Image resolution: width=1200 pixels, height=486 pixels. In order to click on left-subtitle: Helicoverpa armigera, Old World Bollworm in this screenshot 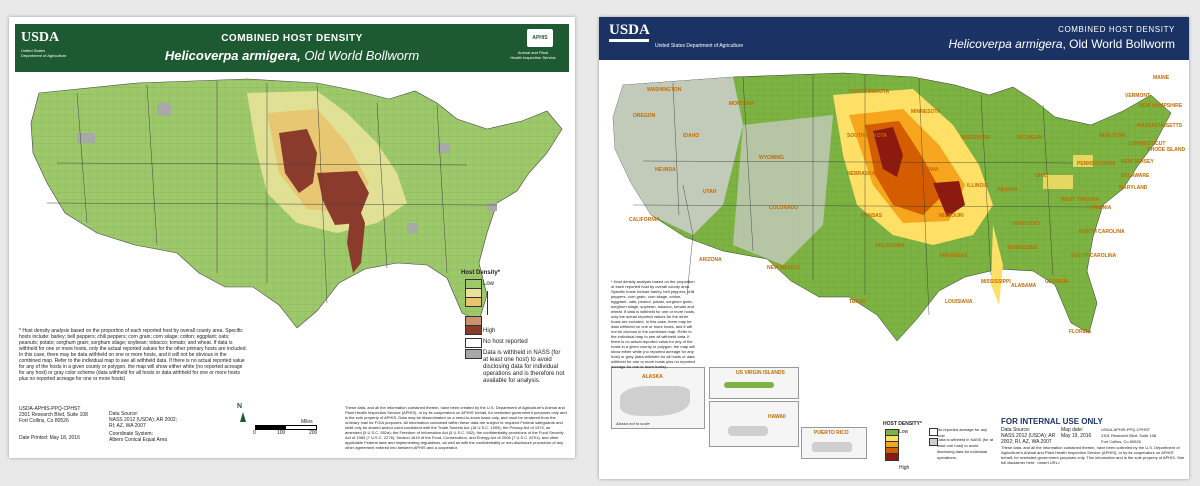, I will do `click(292, 55)`.